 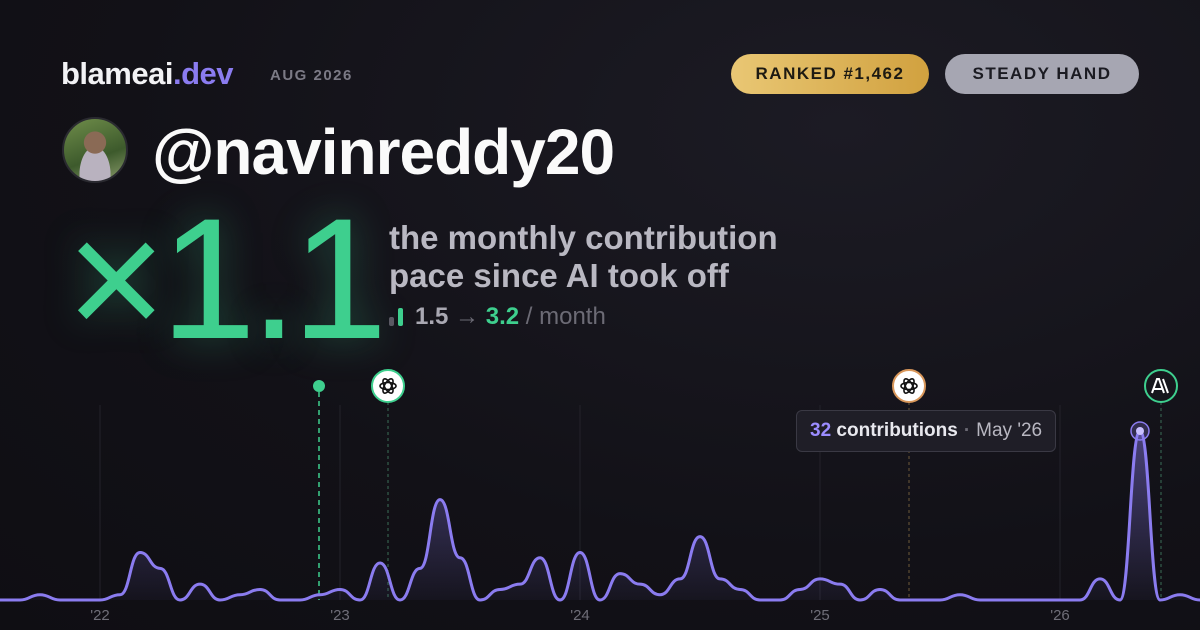 I want to click on tooltip: 32 contributions · May '26, so click(x=926, y=431).